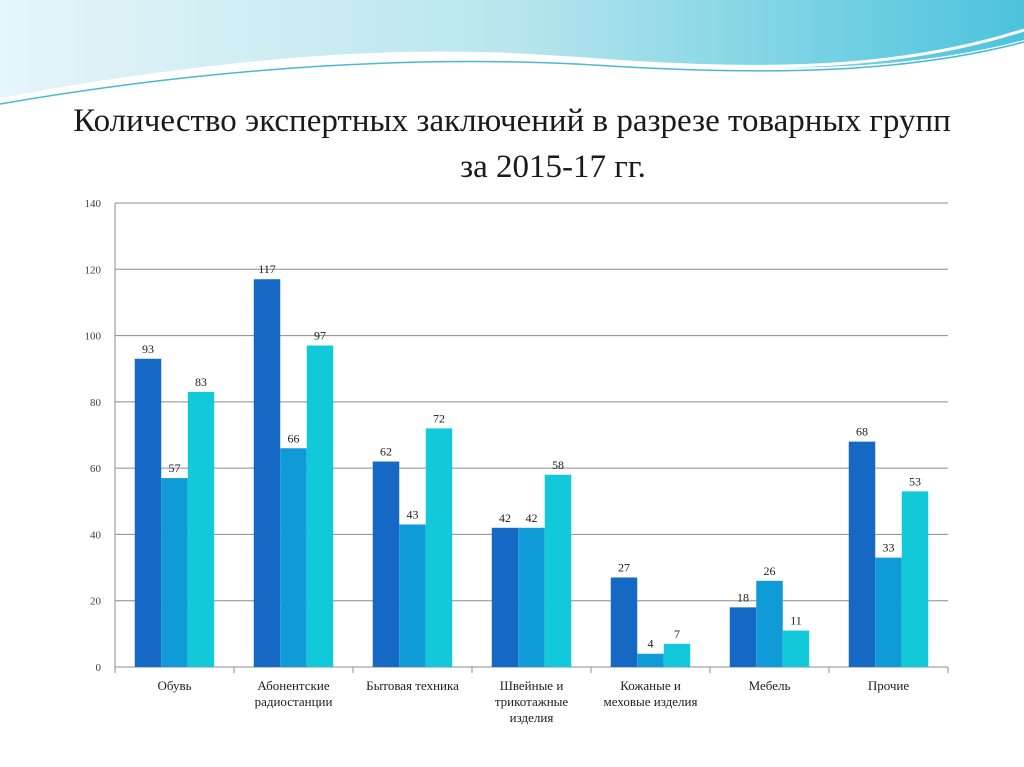  Describe the element at coordinates (439, 418) in the screenshot. I see `data-label: 72` at that location.